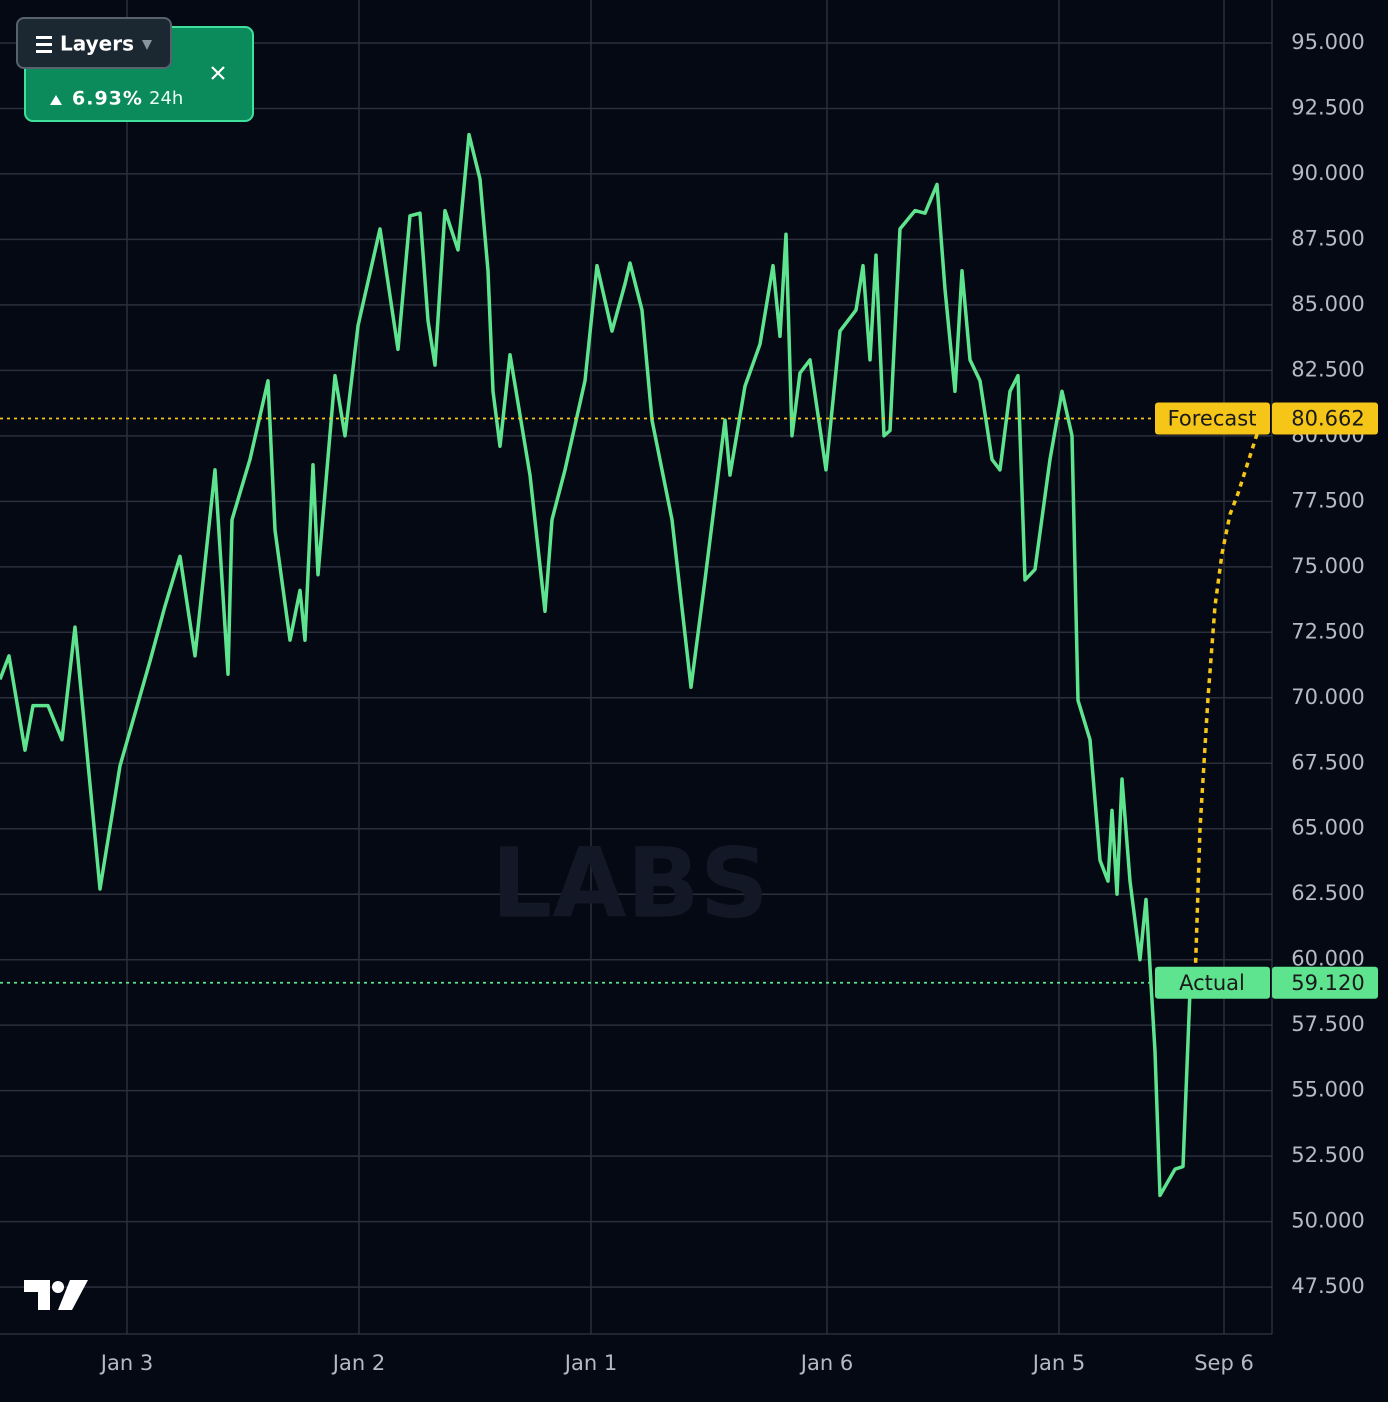 Image resolution: width=1388 pixels, height=1402 pixels. Describe the element at coordinates (1327, 566) in the screenshot. I see `y-tick-label: 75.000` at that location.